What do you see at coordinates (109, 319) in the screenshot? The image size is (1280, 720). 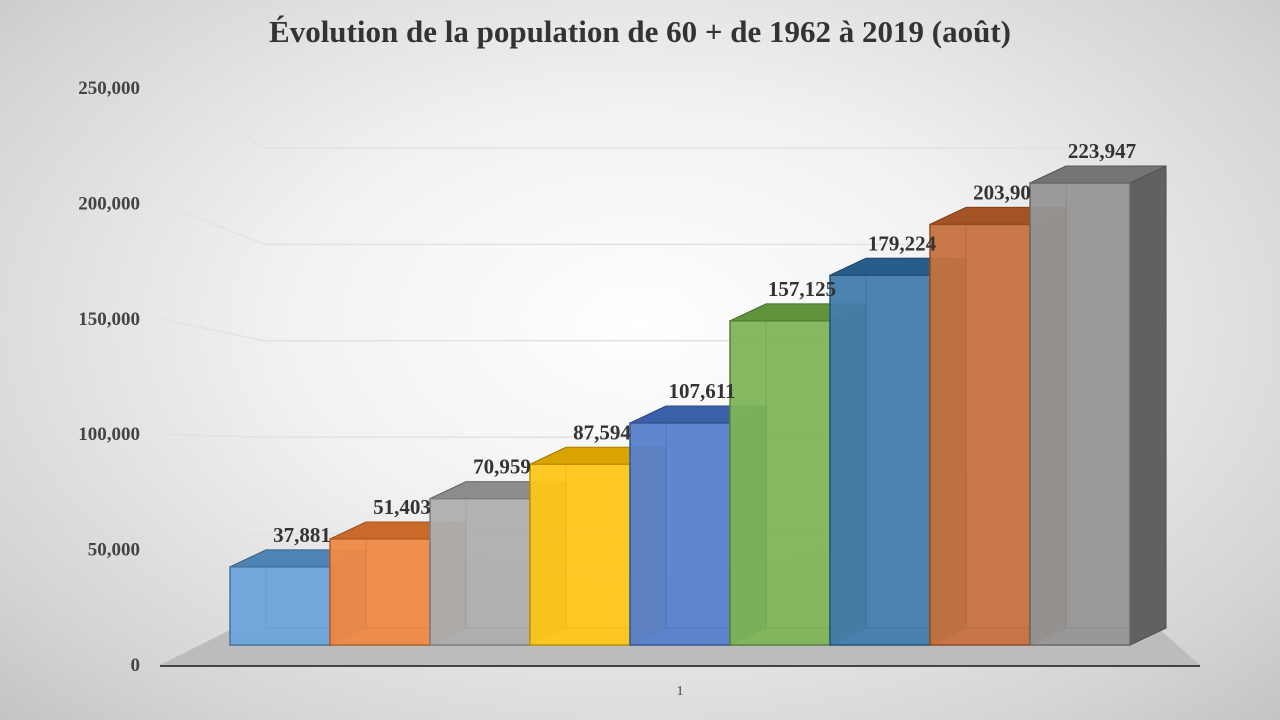 I see `y-tick-label: 150,000` at bounding box center [109, 319].